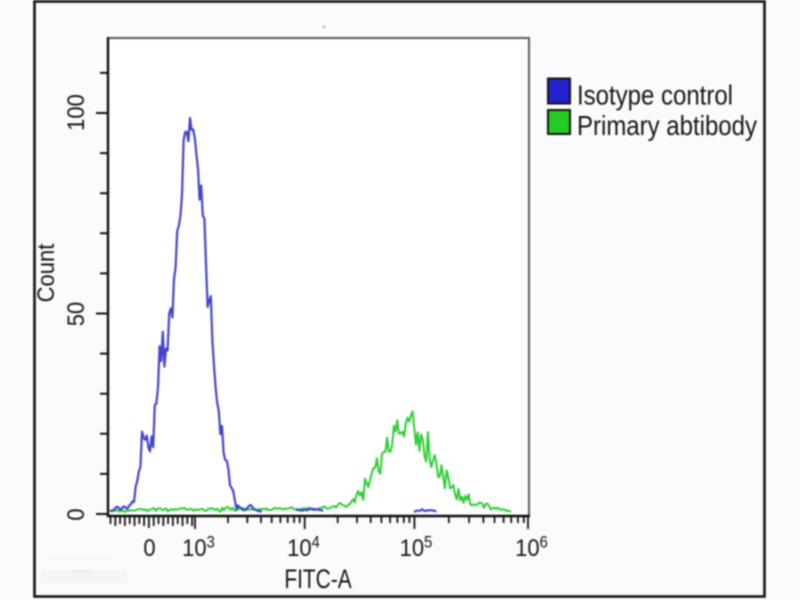 Image resolution: width=800 pixels, height=600 pixels. Describe the element at coordinates (45, 272) in the screenshot. I see `svg-text: Count` at that location.